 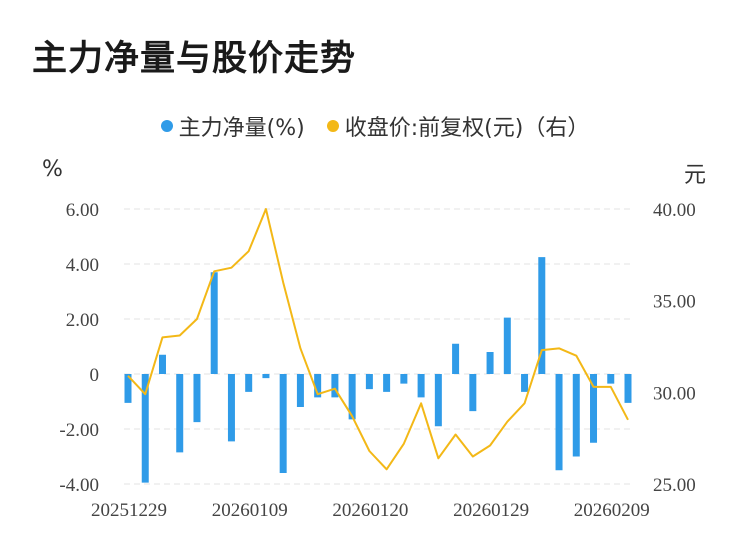 I want to click on right-axis-tick-label: 25.00, so click(x=674, y=485).